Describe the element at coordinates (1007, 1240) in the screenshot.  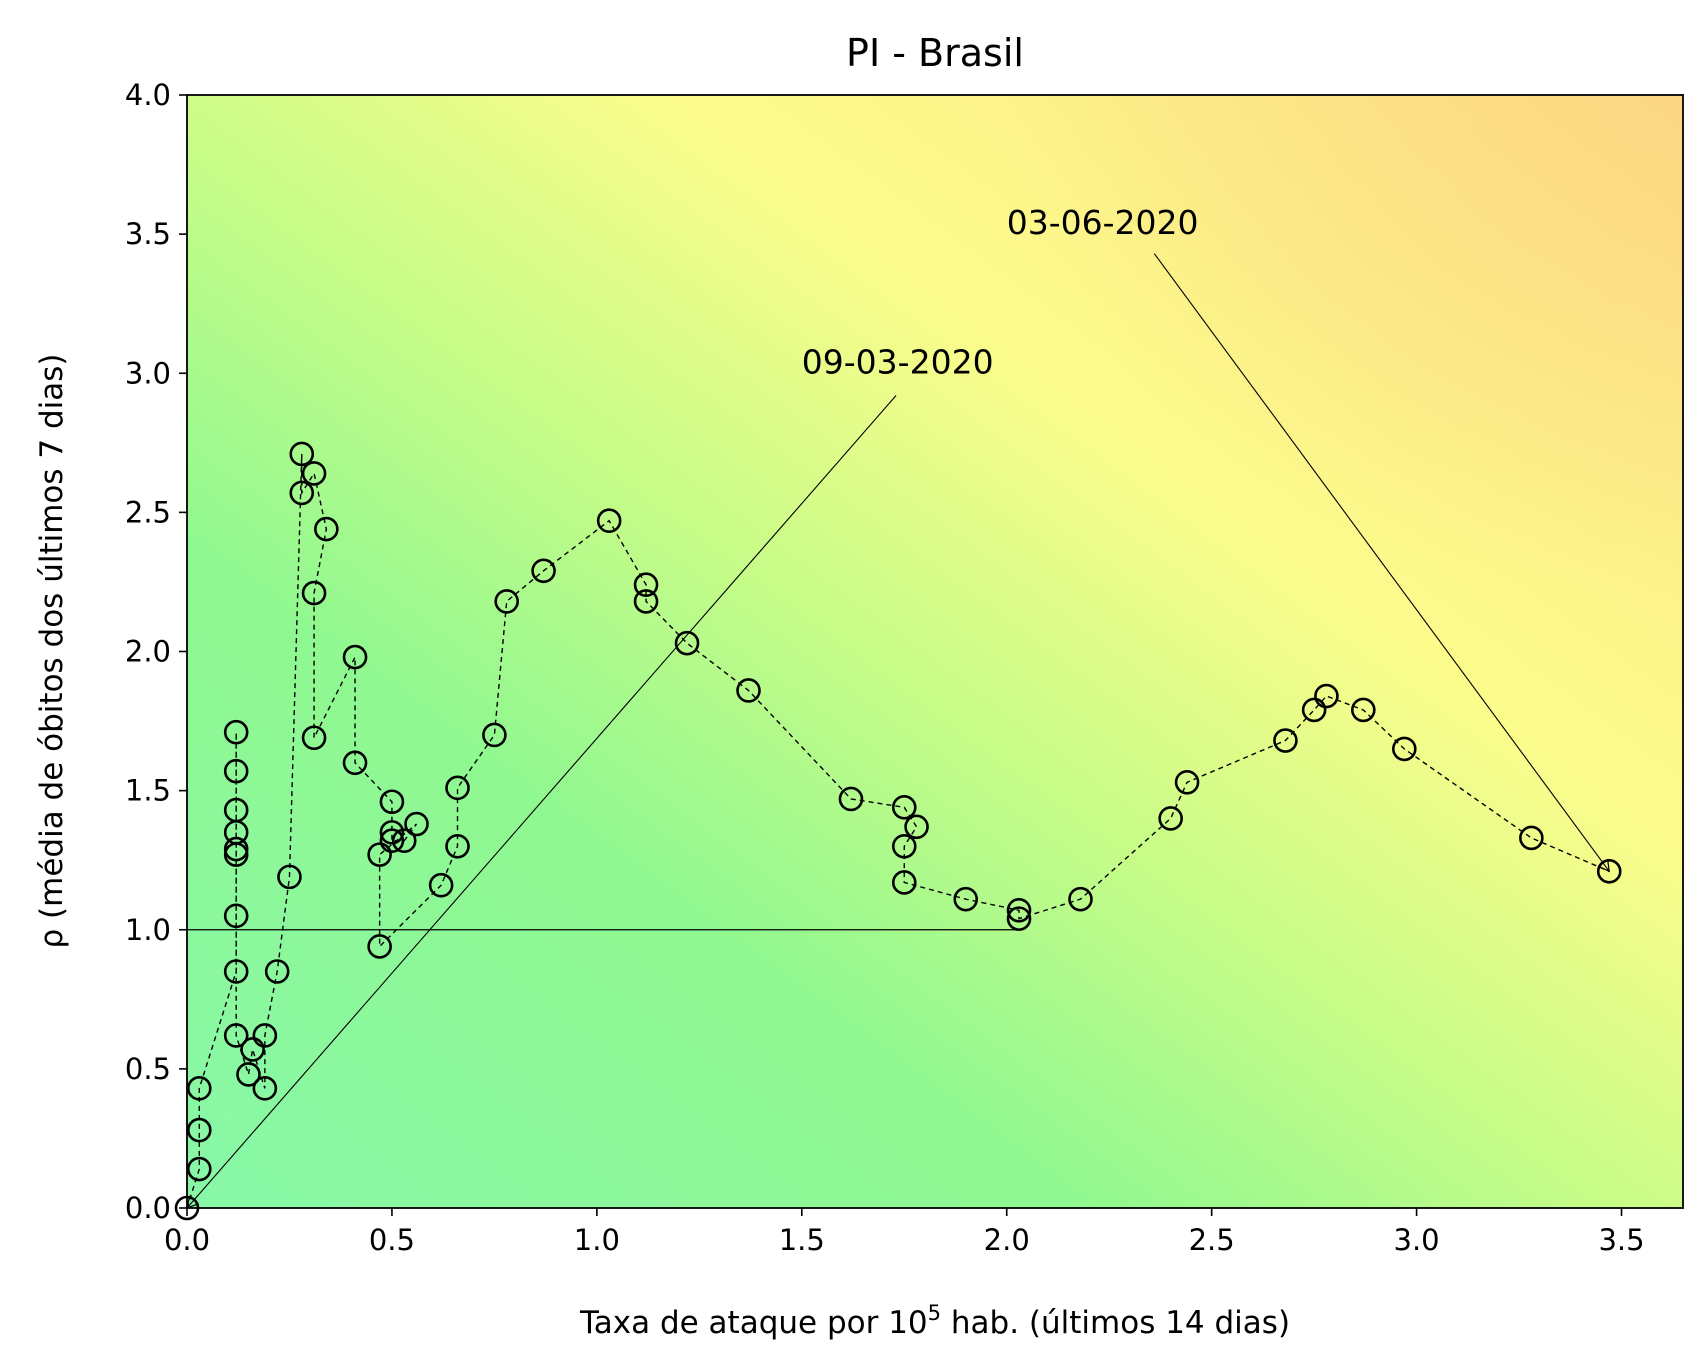
I see `x-tick-label: 2.0` at that location.